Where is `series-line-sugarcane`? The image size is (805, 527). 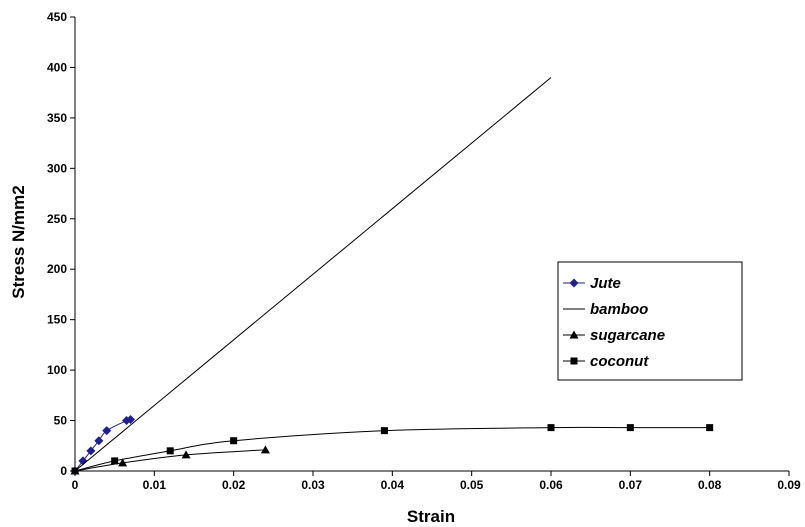
series-line-sugarcane is located at coordinates (170, 460).